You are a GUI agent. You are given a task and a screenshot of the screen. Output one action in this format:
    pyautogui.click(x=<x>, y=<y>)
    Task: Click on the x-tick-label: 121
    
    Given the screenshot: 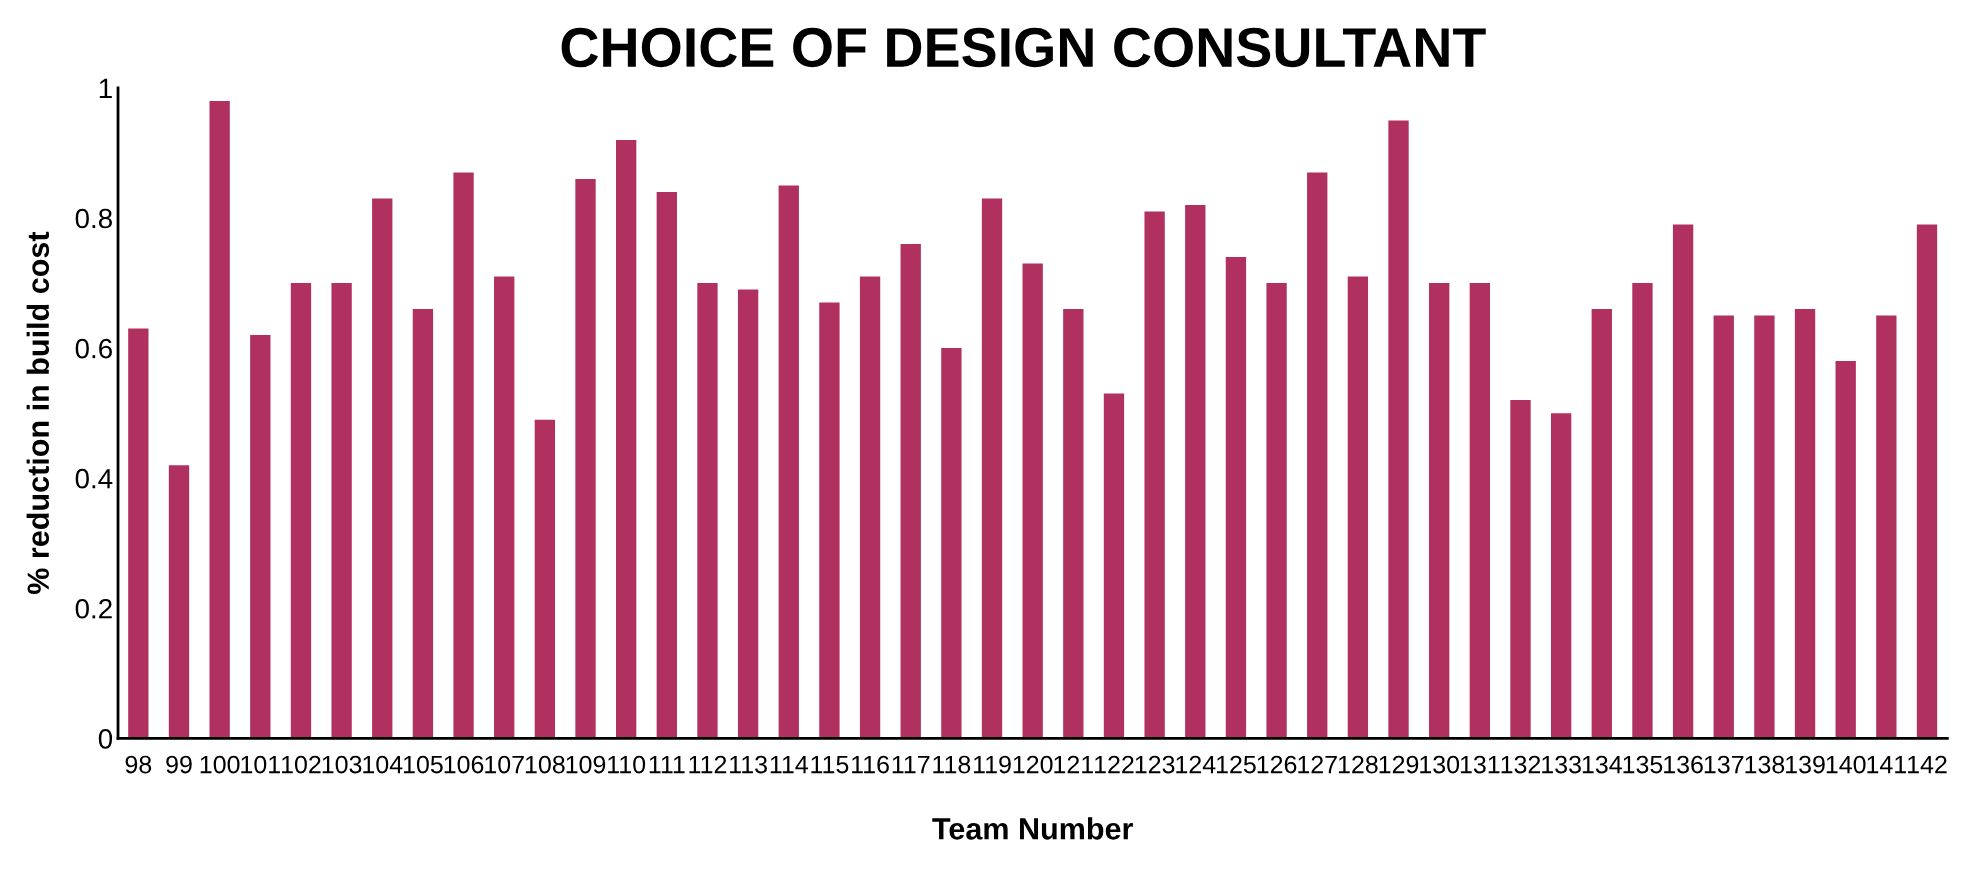 What is the action you would take?
    pyautogui.click(x=1073, y=764)
    